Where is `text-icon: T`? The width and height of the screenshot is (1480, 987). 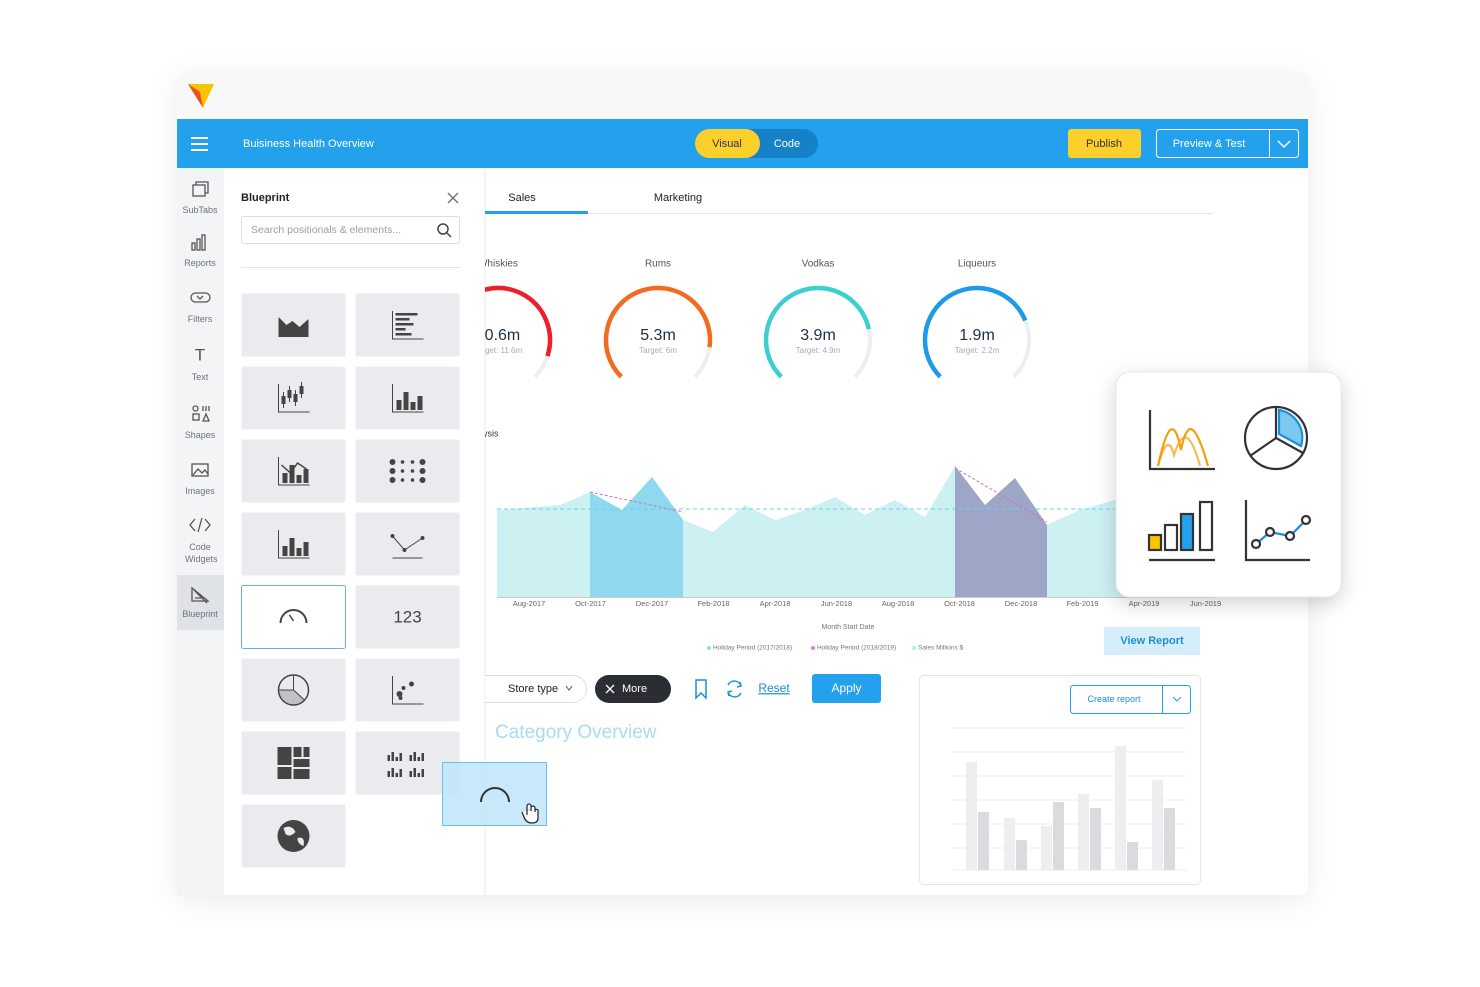
text-icon: T is located at coordinates (200, 354).